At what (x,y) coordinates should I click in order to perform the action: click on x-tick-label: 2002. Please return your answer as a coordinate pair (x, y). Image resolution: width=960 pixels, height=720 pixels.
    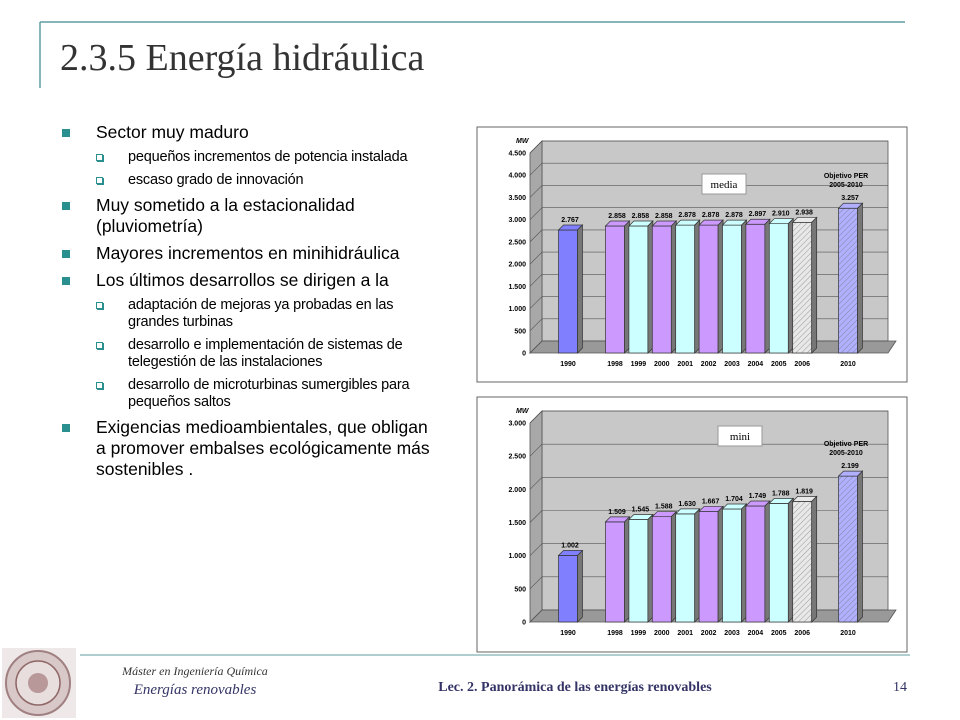
    Looking at the image, I should click on (709, 633).